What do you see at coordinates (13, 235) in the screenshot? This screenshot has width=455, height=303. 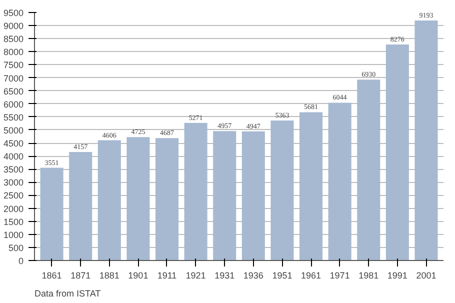 I see `y-tick-label: 1000` at bounding box center [13, 235].